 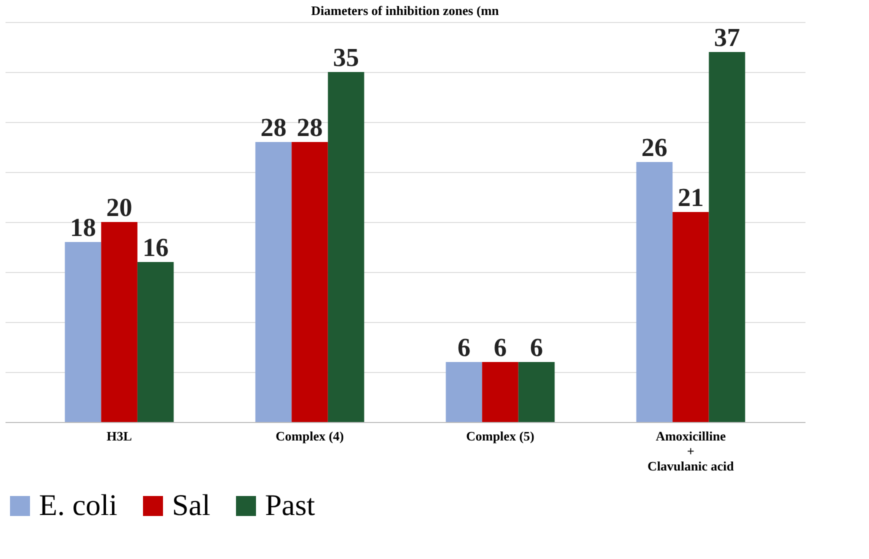 What do you see at coordinates (155, 247) in the screenshot?
I see `data-label: 16` at bounding box center [155, 247].